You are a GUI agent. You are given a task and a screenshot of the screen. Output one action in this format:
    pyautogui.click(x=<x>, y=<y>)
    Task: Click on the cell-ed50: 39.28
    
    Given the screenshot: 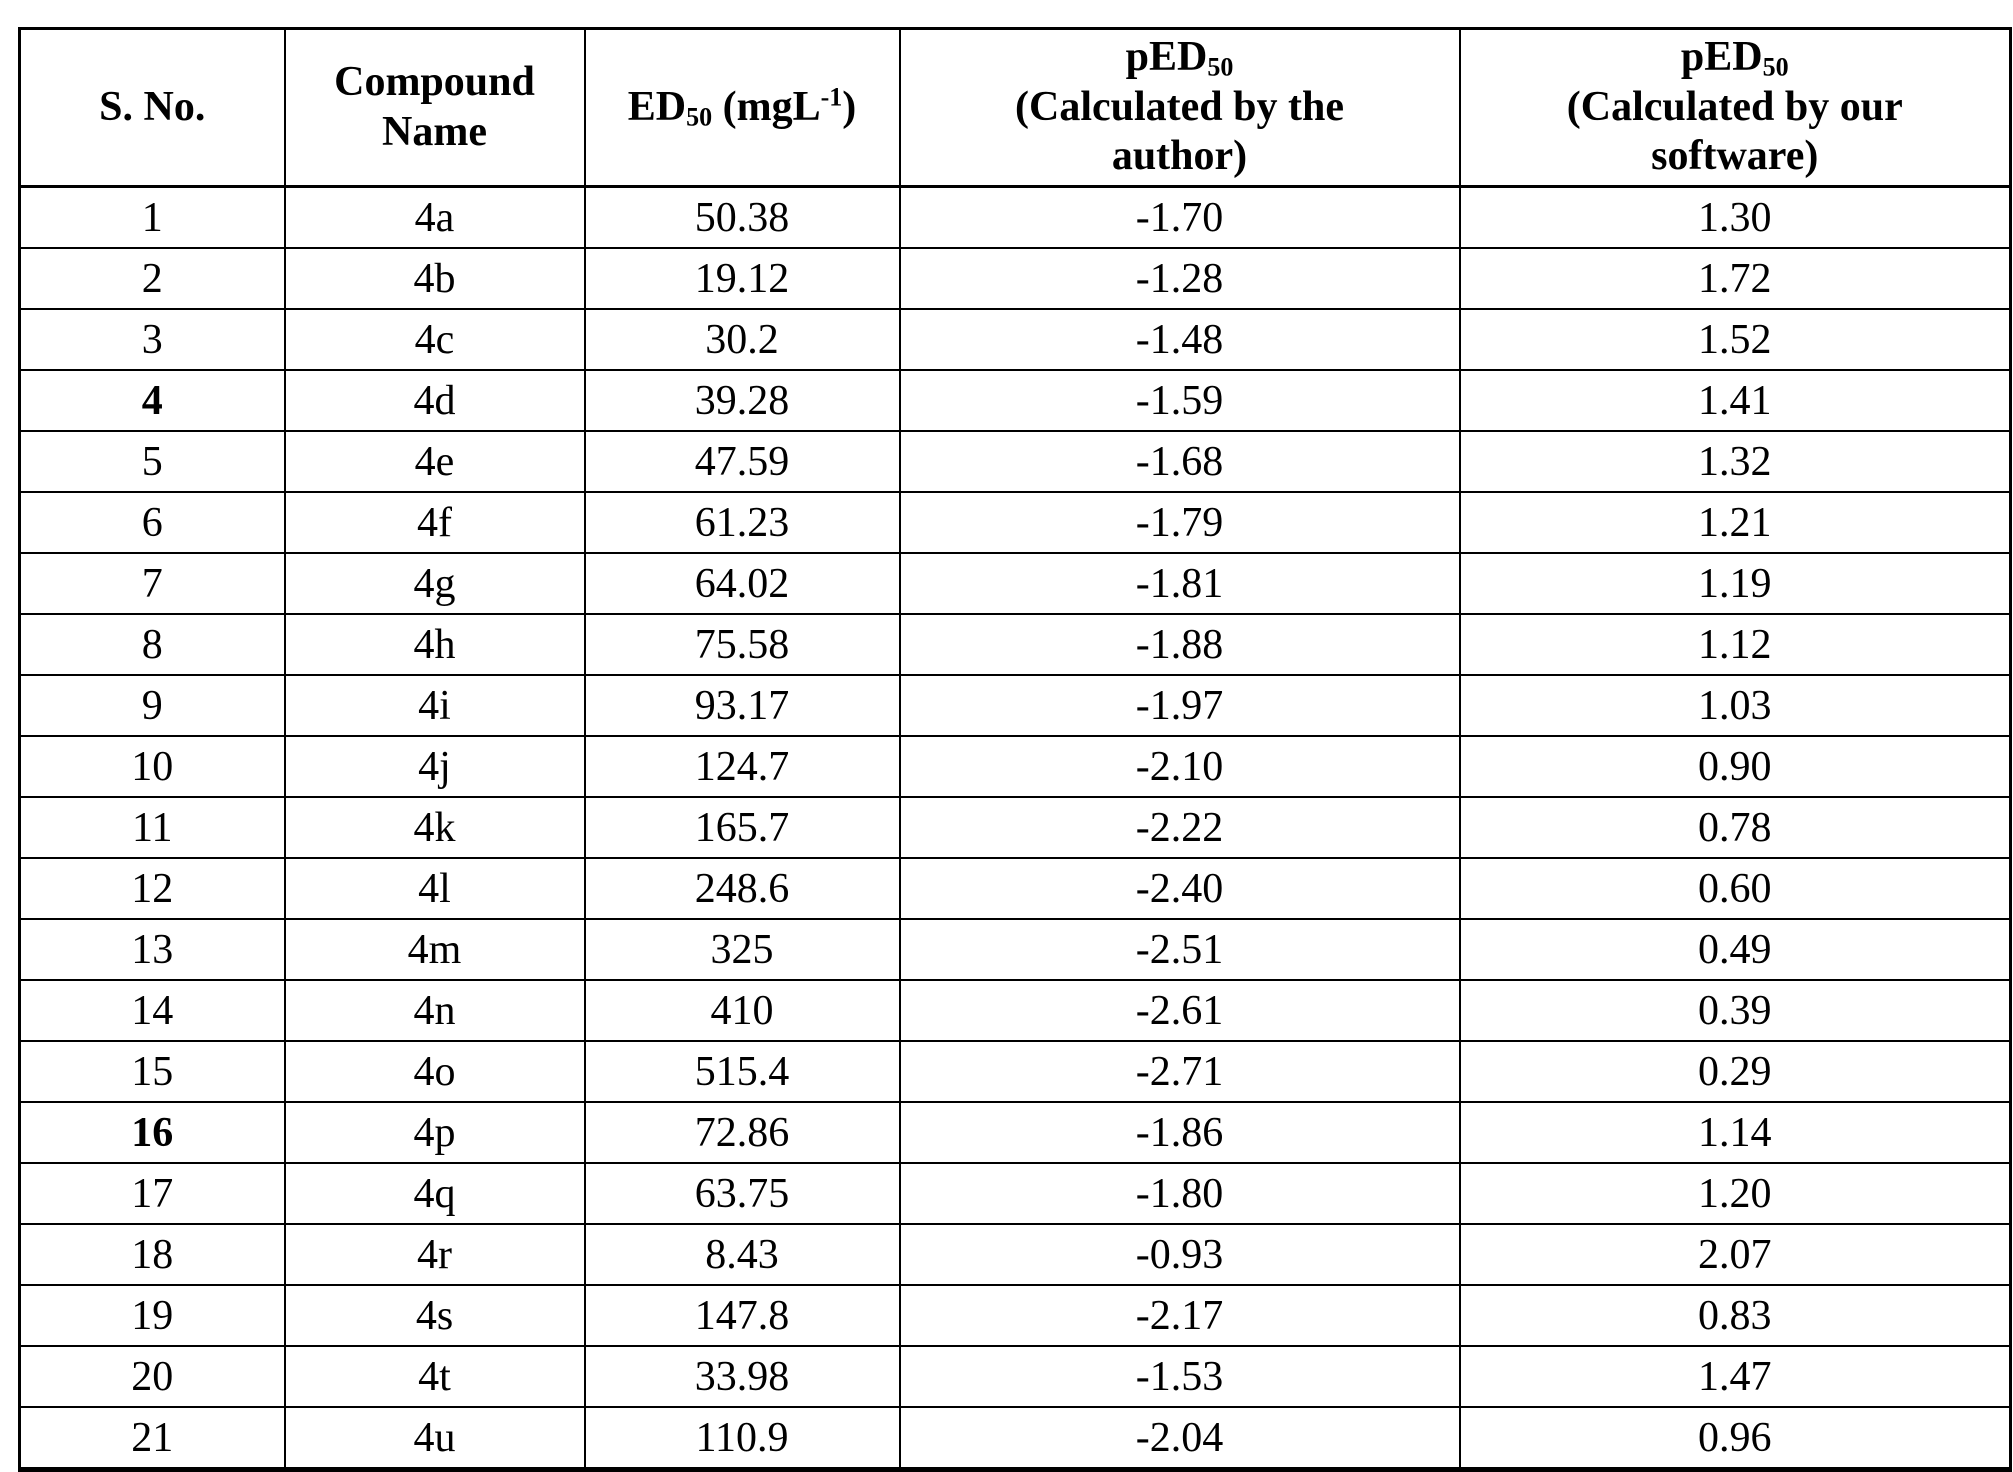 What is the action you would take?
    pyautogui.click(x=742, y=400)
    